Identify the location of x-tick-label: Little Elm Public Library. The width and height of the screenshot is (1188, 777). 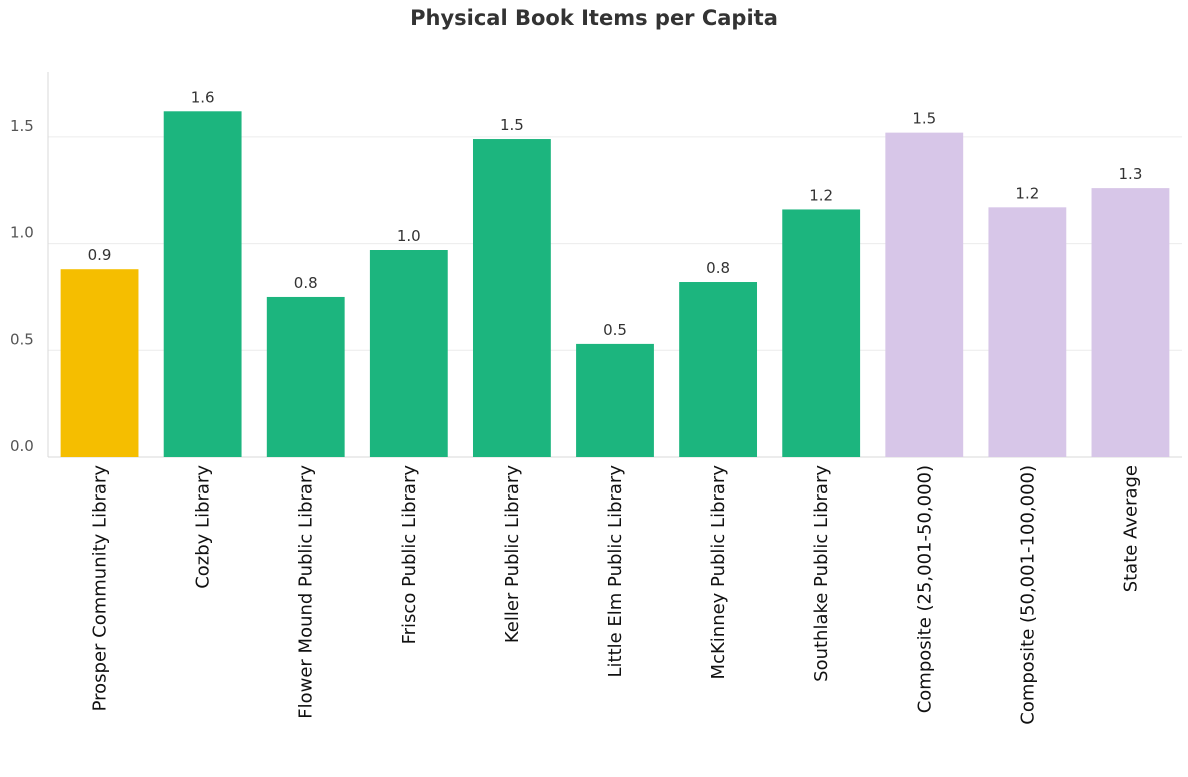
(615, 571).